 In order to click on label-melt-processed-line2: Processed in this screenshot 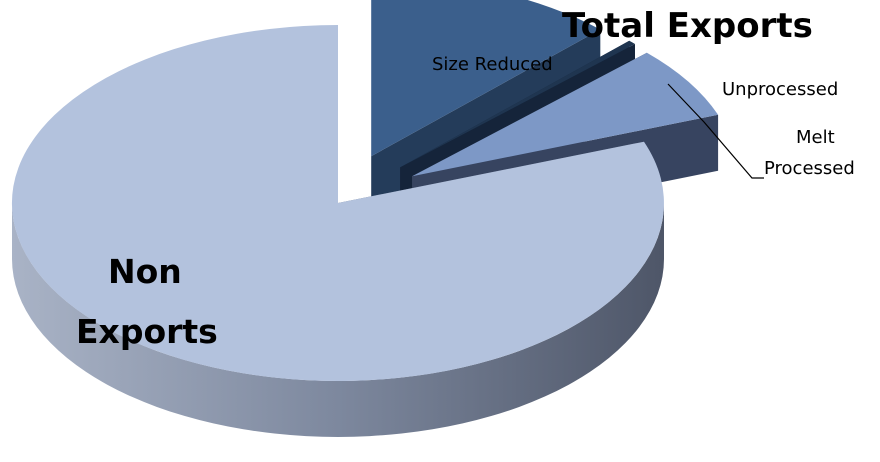, I will do `click(809, 168)`.